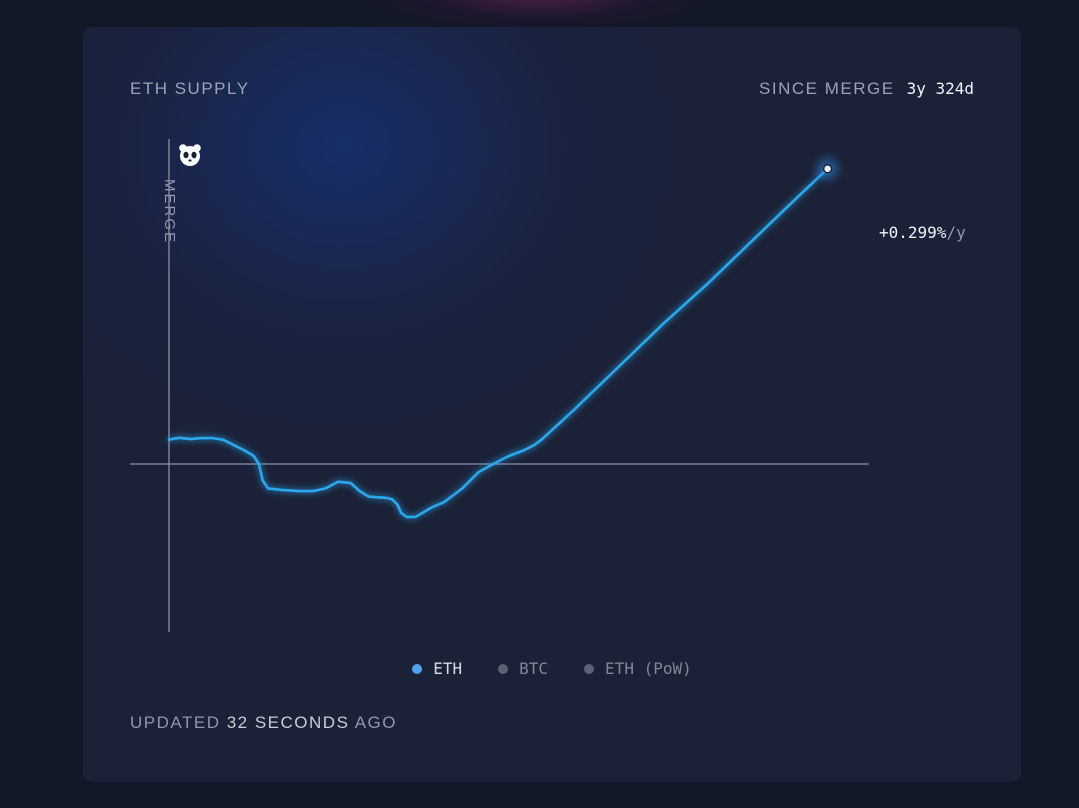 This screenshot has height=808, width=1079. I want to click on legend-dot-btc, so click(503, 668).